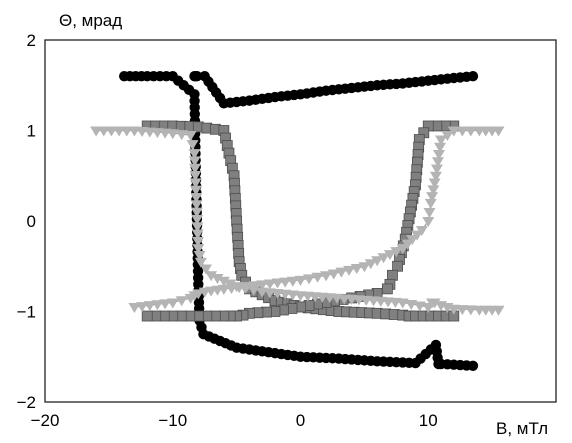 The width and height of the screenshot is (572, 443). What do you see at coordinates (300, 420) in the screenshot?
I see `x-tick-label: 0` at bounding box center [300, 420].